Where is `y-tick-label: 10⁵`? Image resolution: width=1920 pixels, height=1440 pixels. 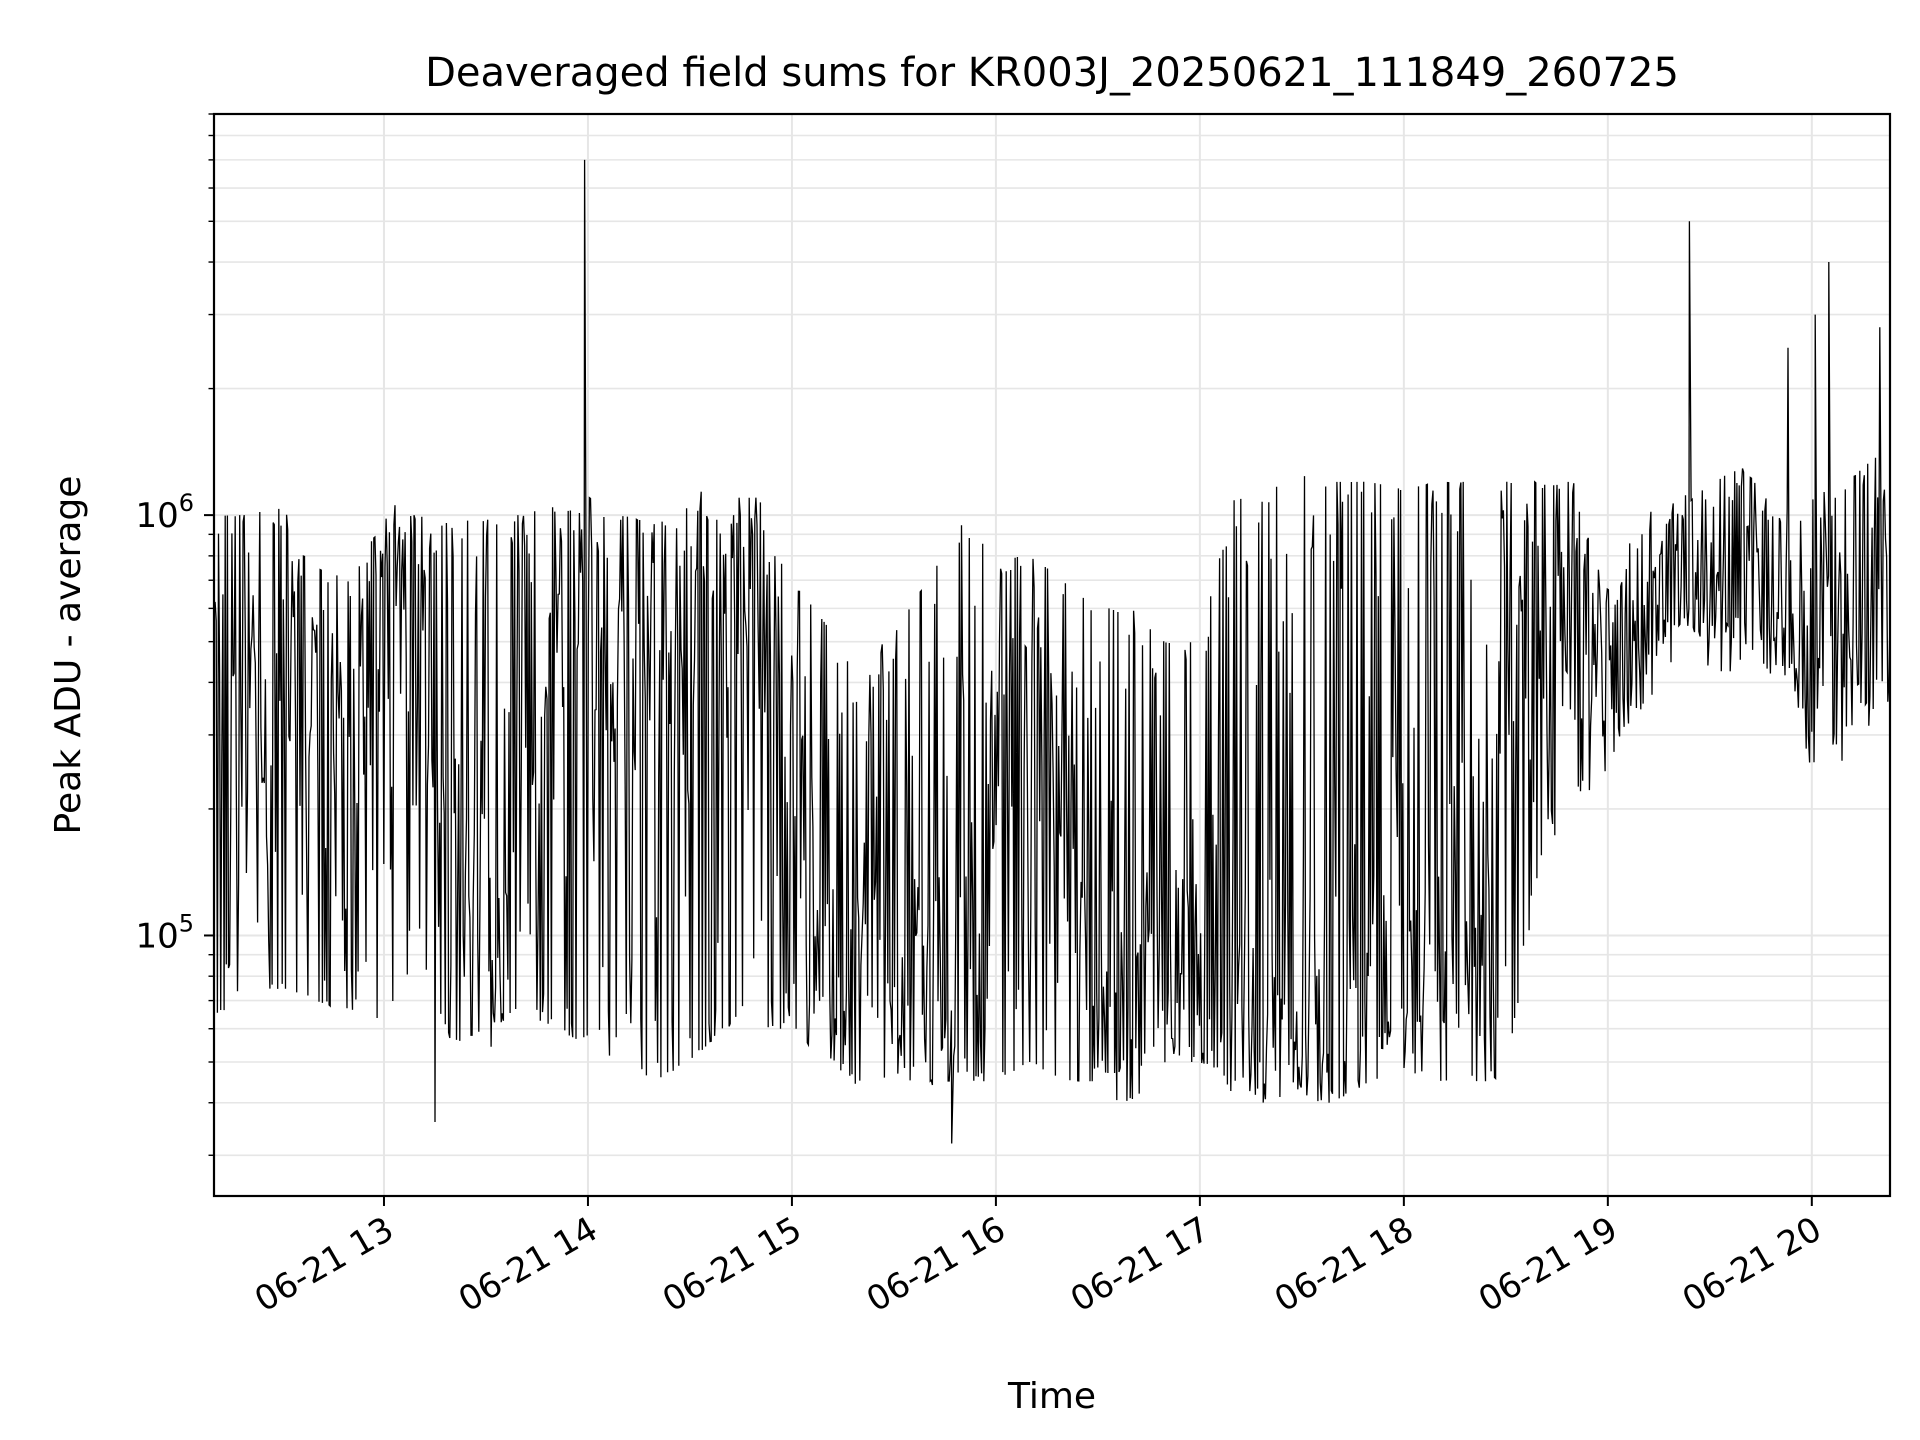
y-tick-label: 10⁵ is located at coordinates (164, 932).